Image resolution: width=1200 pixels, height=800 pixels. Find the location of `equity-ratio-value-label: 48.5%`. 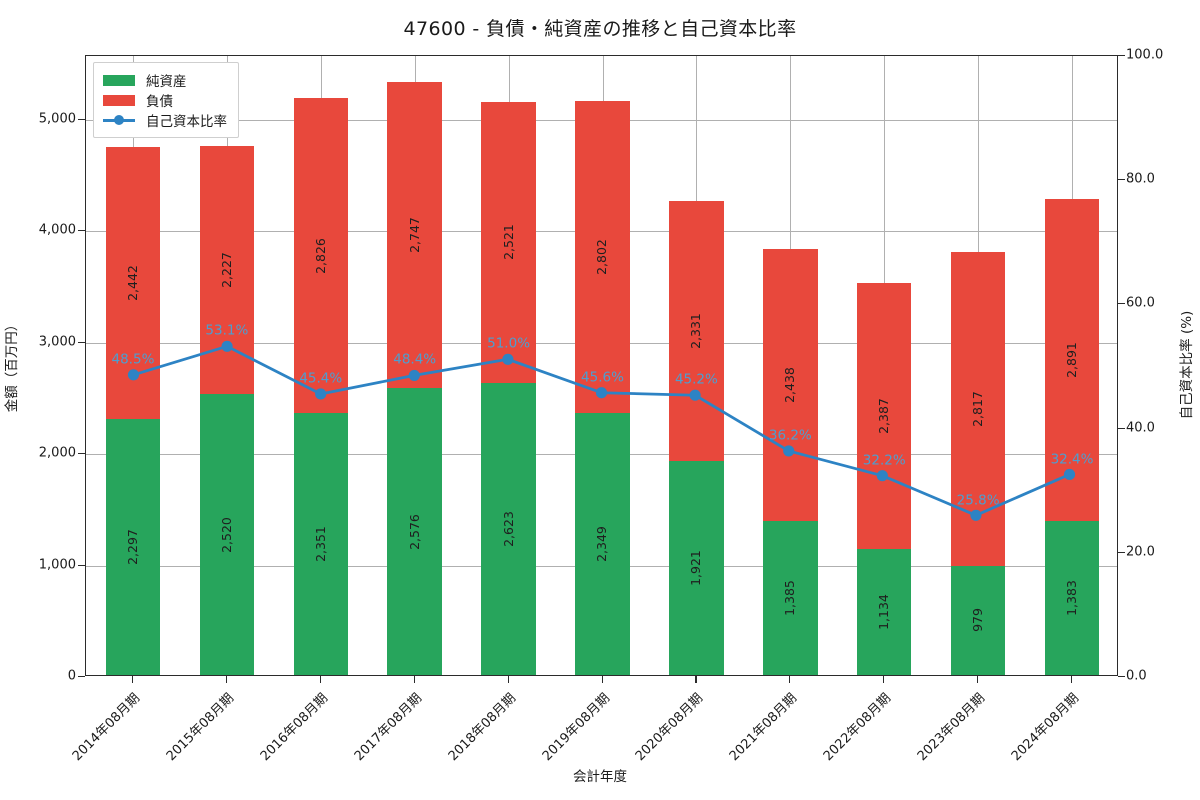

equity-ratio-value-label: 48.5% is located at coordinates (133, 359).